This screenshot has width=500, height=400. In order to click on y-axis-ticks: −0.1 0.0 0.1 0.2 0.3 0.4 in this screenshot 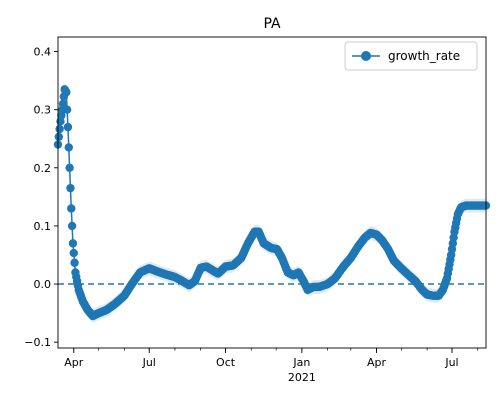, I will do `click(41, 197)`.